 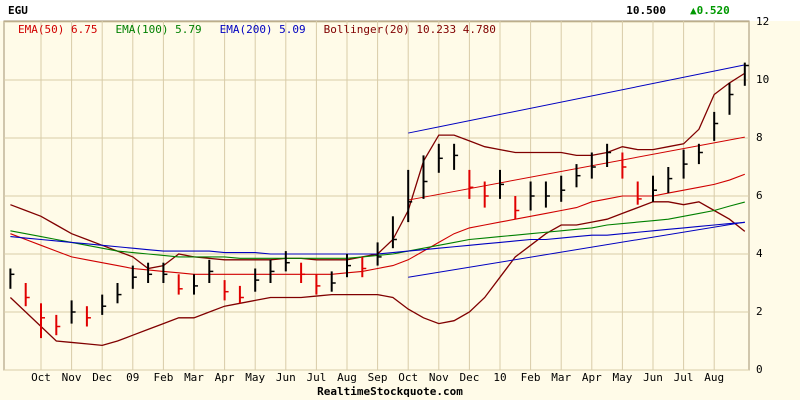 What do you see at coordinates (499, 377) in the screenshot?
I see `x-tick-label: 10` at bounding box center [499, 377].